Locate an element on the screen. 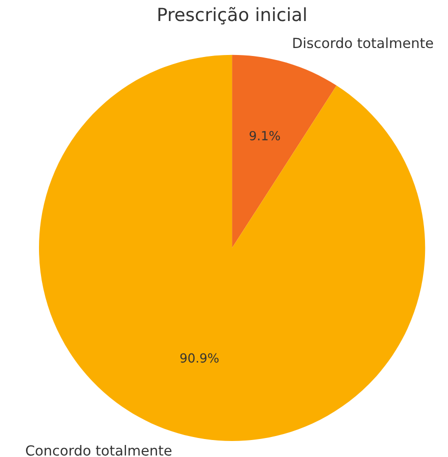  chart-title: Prescrição inicial is located at coordinates (232, 15).